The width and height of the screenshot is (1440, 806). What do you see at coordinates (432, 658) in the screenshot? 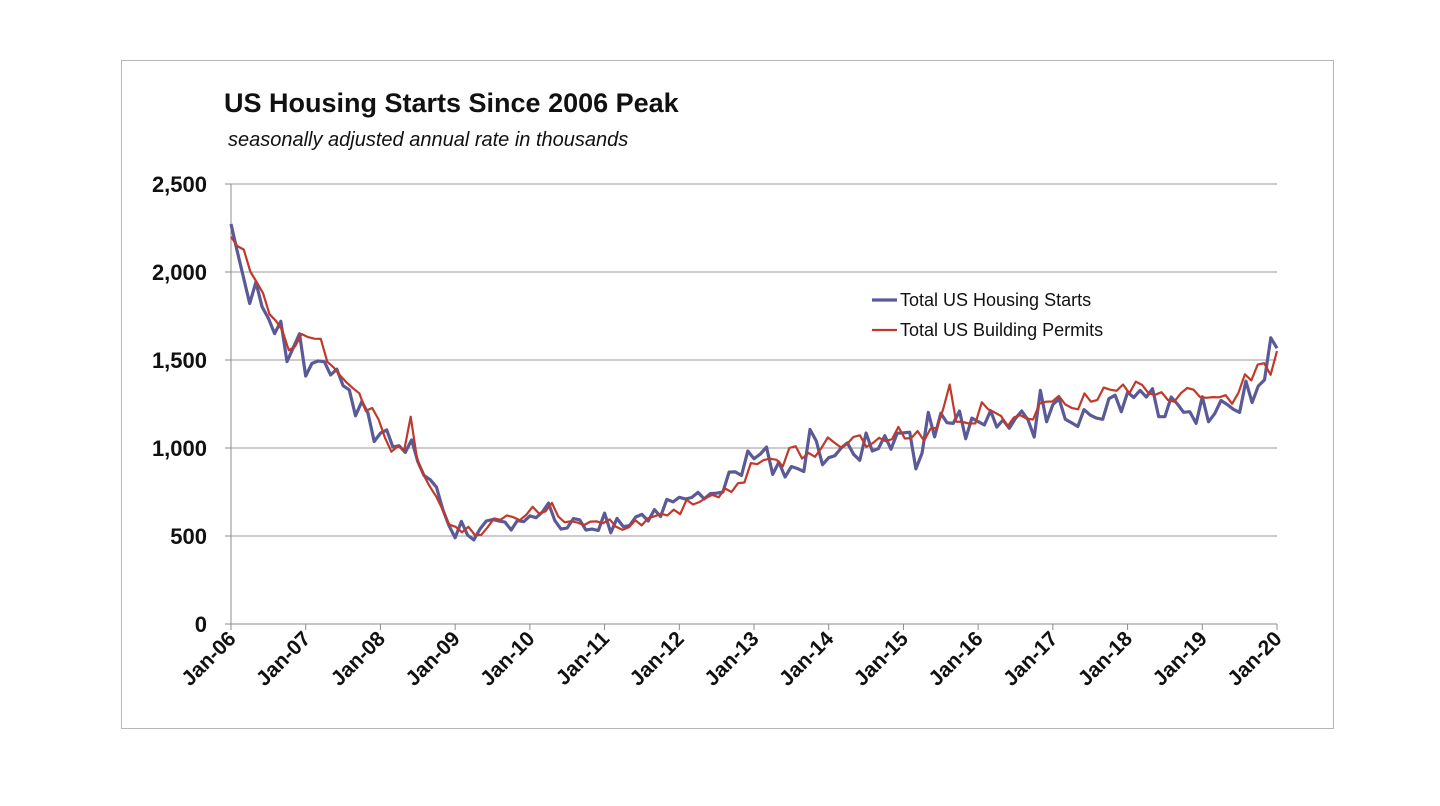
I see `x-tick-label: Jan-09` at bounding box center [432, 658].